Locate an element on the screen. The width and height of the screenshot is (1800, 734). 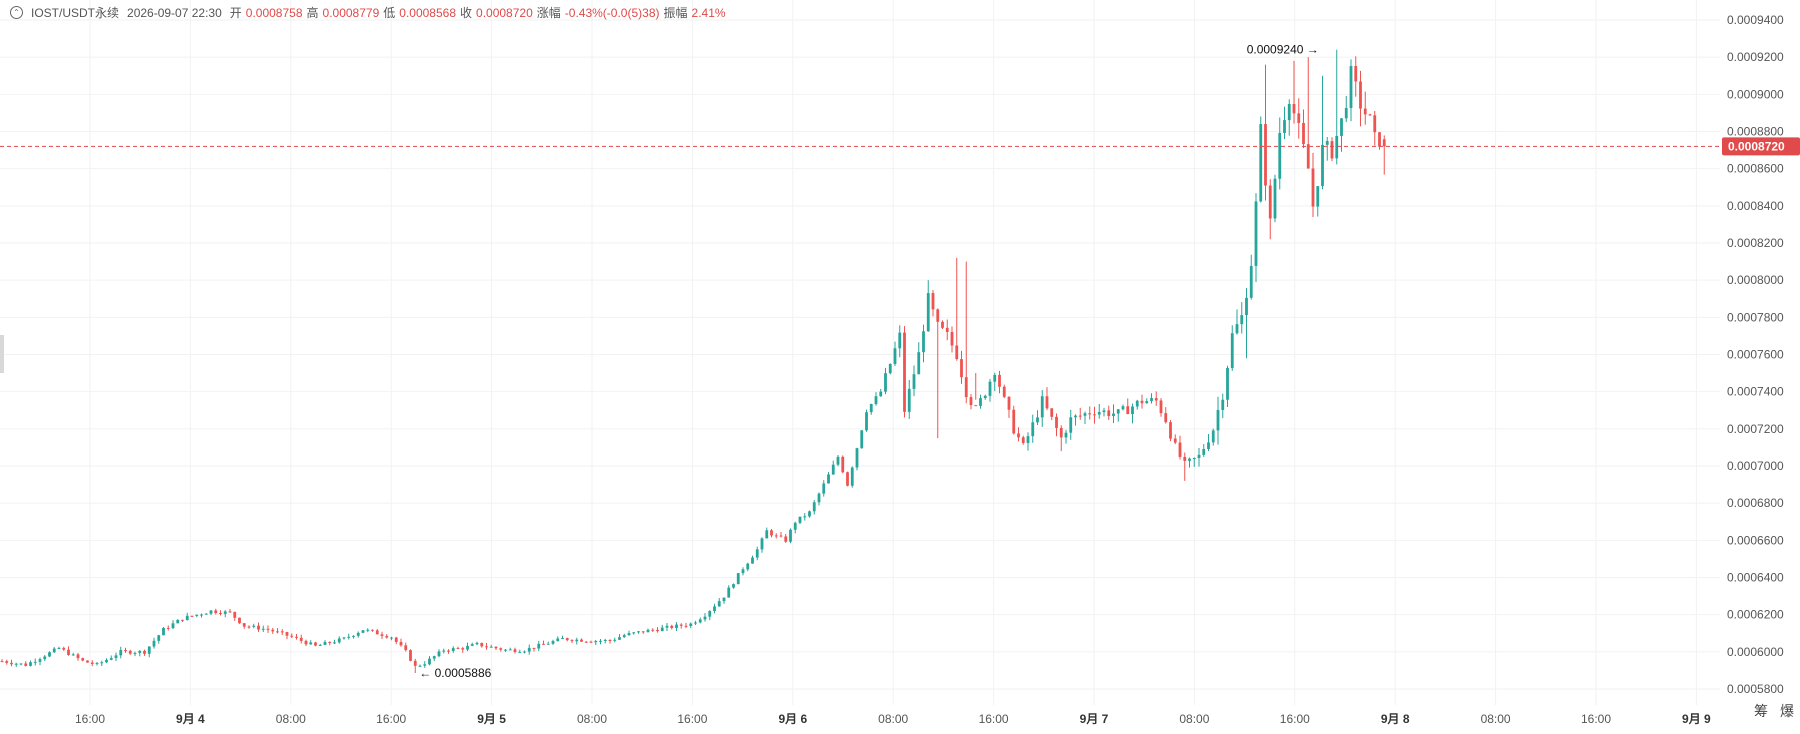
drag-handle-icon is located at coordinates (2, 354).